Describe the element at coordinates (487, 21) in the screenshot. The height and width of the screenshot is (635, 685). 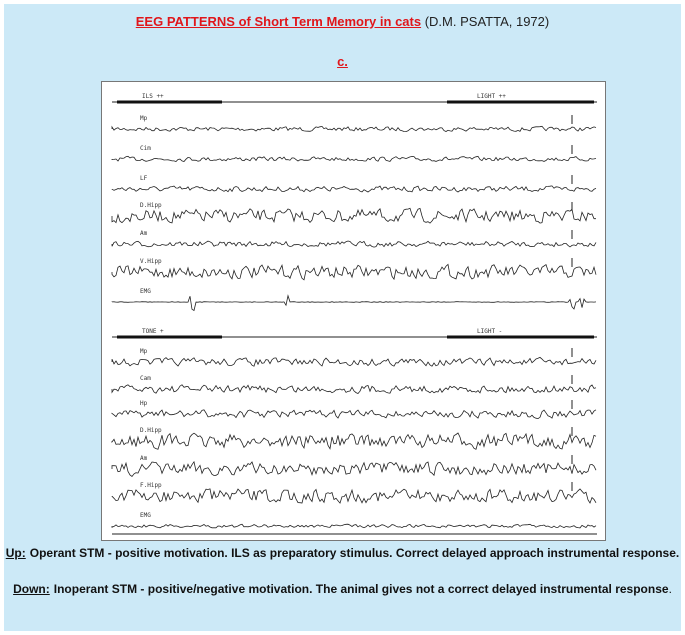
I see `author: (D.M. PSATTA, 1972)` at that location.